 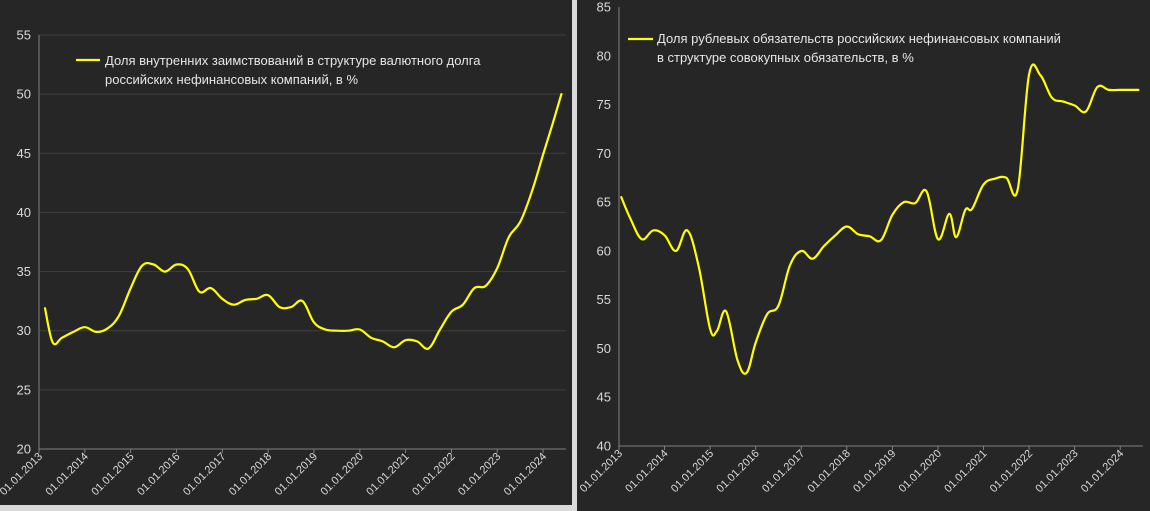 What do you see at coordinates (604, 250) in the screenshot?
I see `y-tick-label: 60` at bounding box center [604, 250].